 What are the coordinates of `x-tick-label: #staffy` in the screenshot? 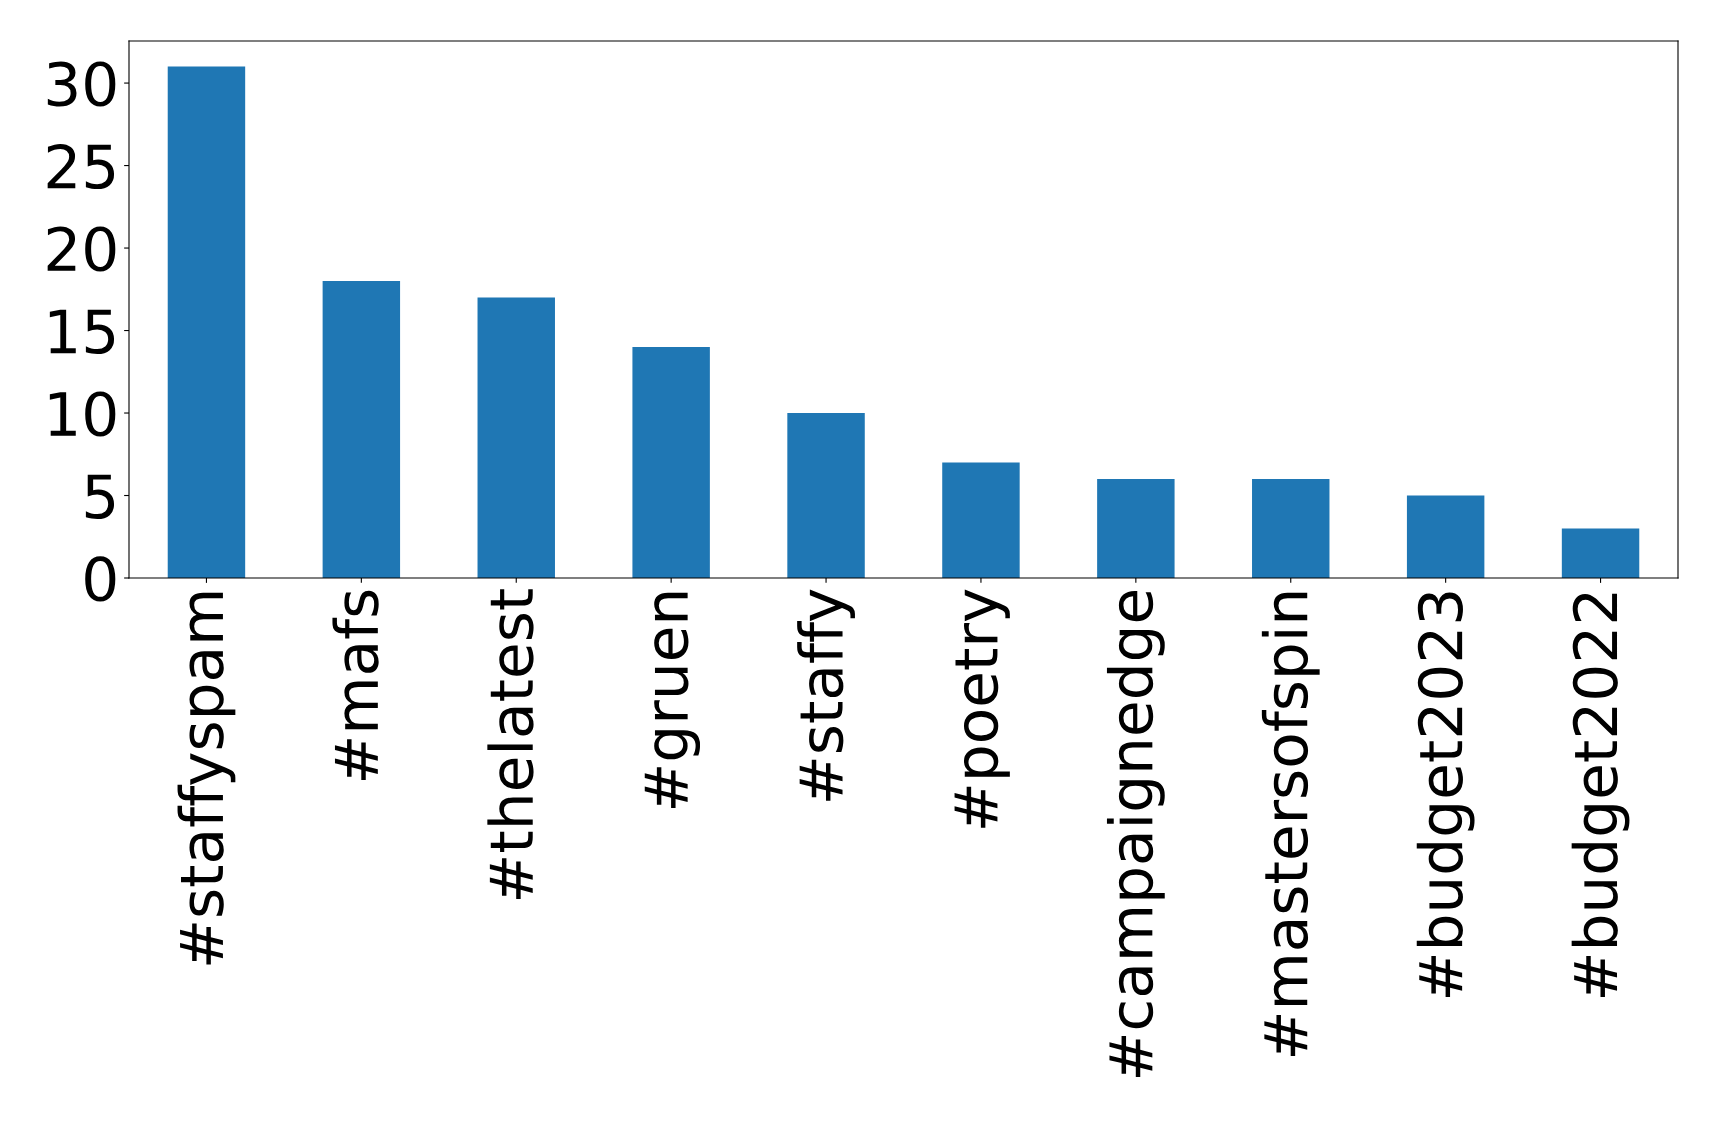 It's located at (826, 695).